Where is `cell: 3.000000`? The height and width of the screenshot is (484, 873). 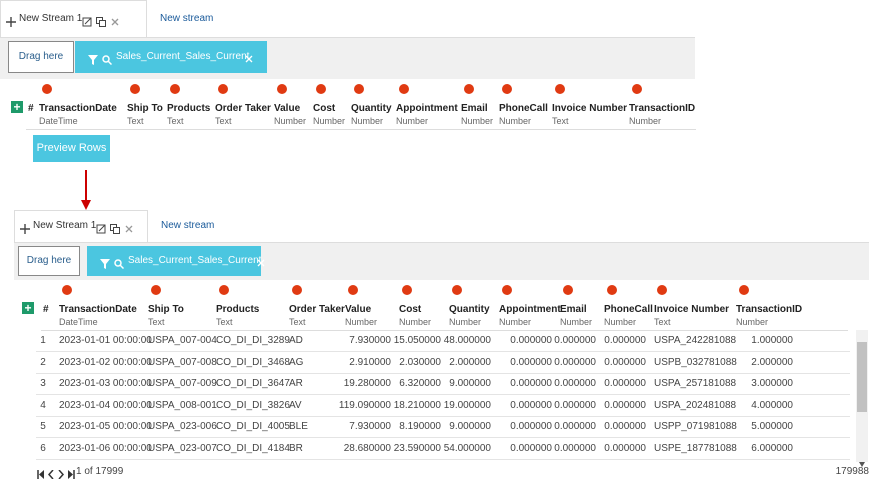 cell: 3.000000 is located at coordinates (772, 384).